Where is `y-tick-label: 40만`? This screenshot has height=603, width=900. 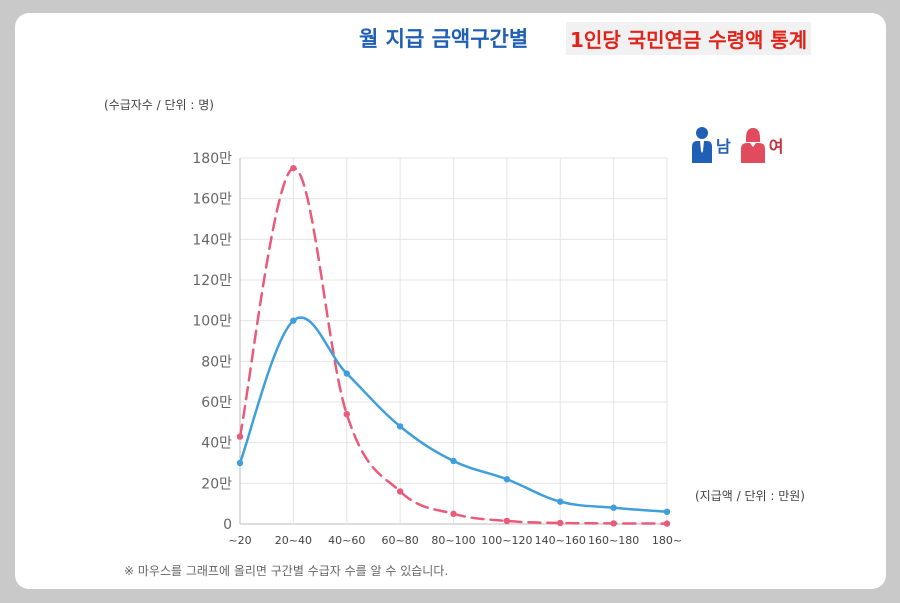 y-tick-label: 40만 is located at coordinates (216, 444).